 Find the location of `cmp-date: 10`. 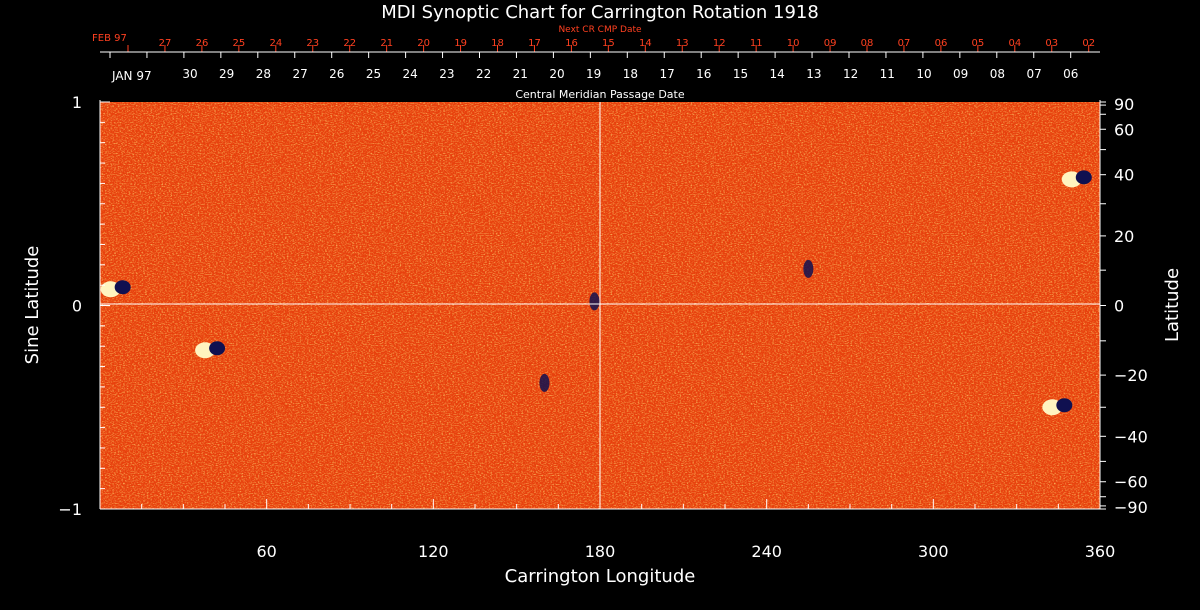

cmp-date: 10 is located at coordinates (923, 74).